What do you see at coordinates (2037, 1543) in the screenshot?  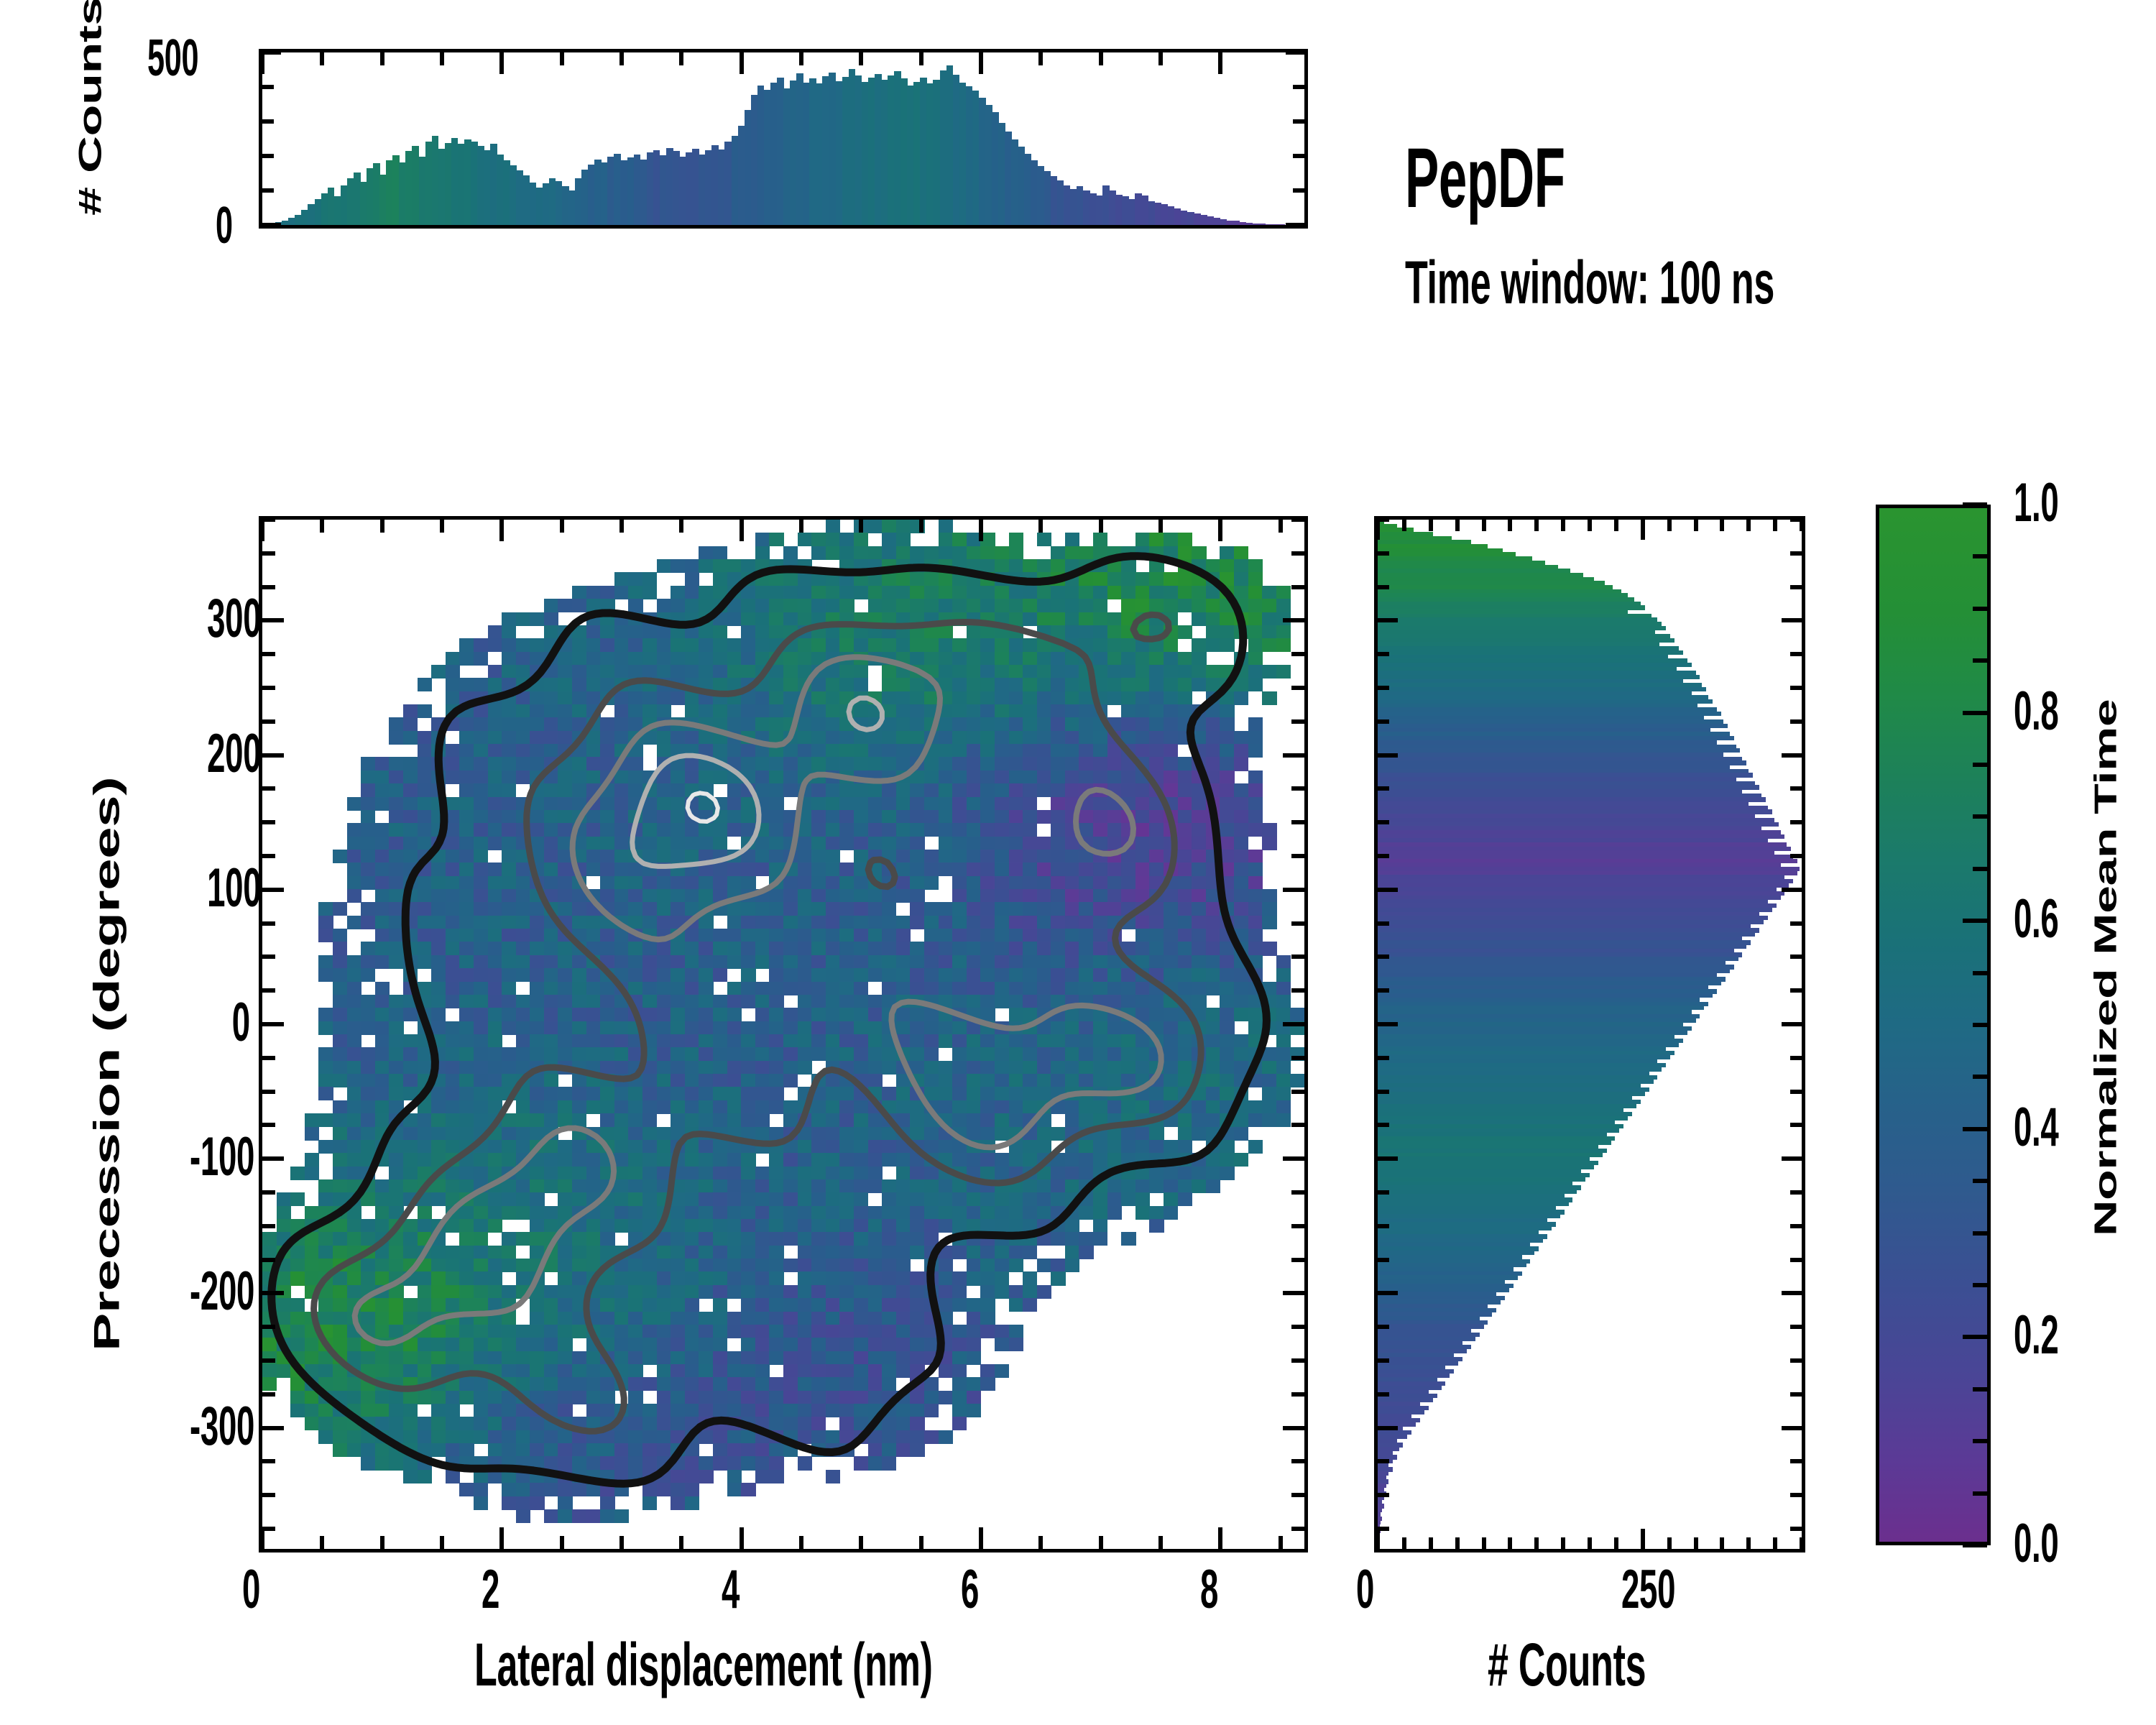 I see `colorbar-tick-label: 0.0` at bounding box center [2037, 1543].